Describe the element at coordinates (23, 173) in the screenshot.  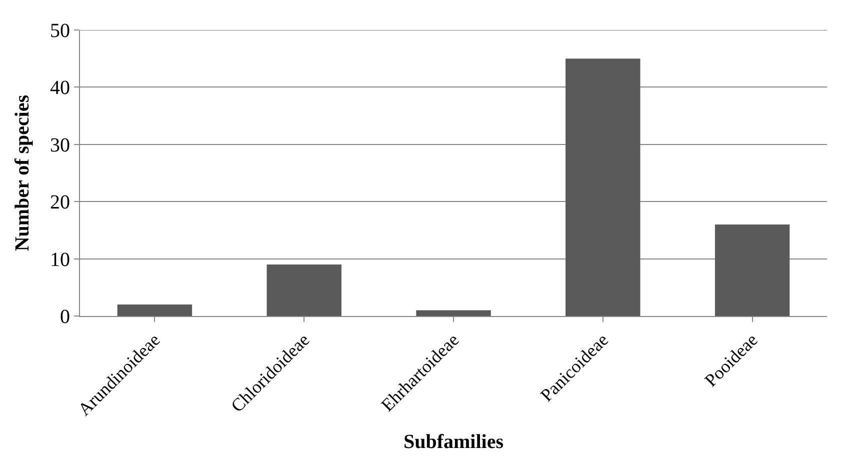
I see `y-axis-title: Number of species` at that location.